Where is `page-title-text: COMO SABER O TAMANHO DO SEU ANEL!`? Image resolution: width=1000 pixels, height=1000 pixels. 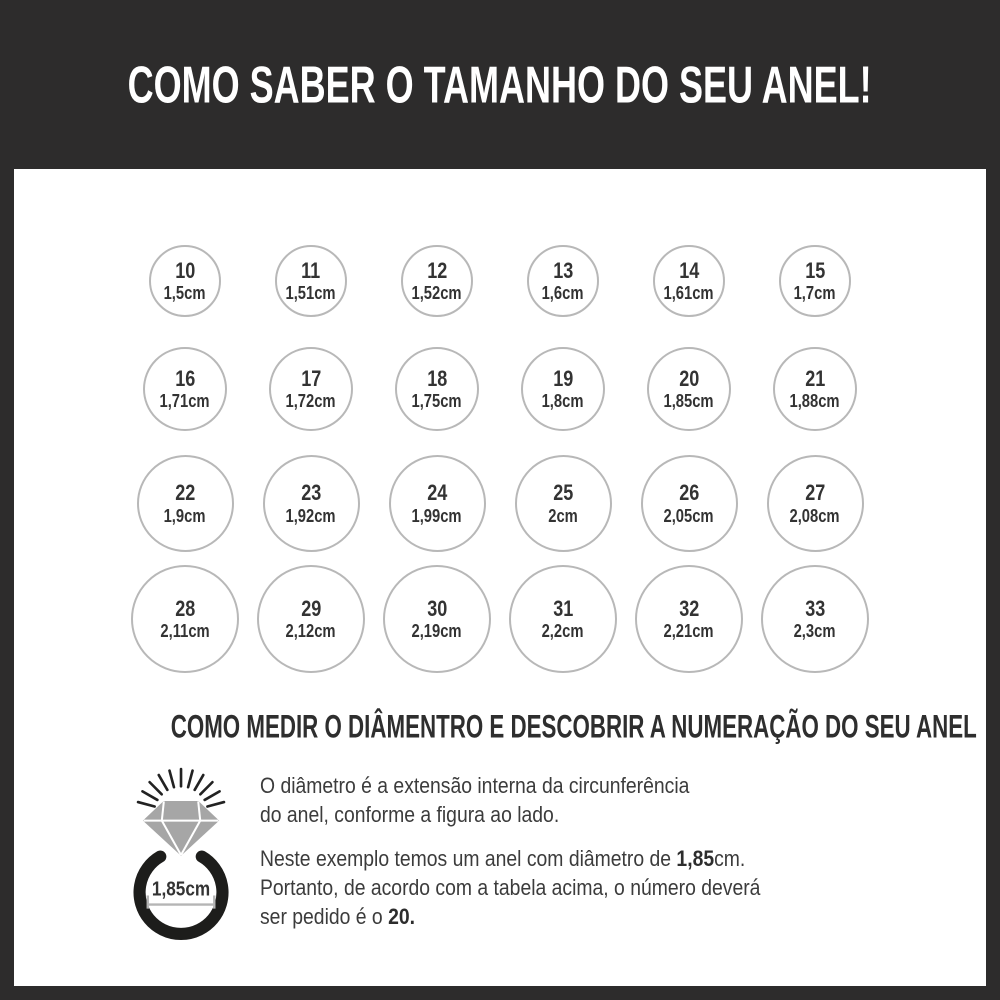
page-title-text: COMO SABER O TAMANHO DO SEU ANEL! is located at coordinates (500, 84).